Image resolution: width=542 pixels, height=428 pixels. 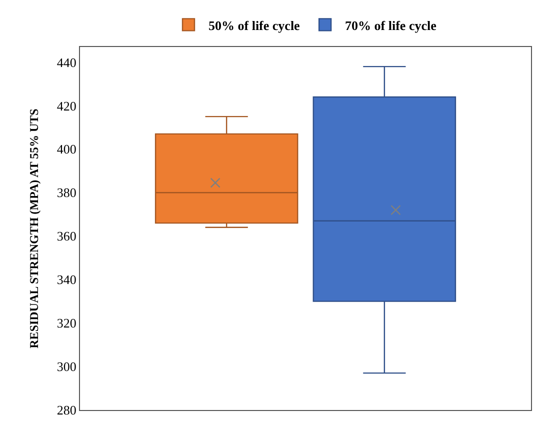 I want to click on legend-label: 70% of life cycle, so click(x=391, y=25).